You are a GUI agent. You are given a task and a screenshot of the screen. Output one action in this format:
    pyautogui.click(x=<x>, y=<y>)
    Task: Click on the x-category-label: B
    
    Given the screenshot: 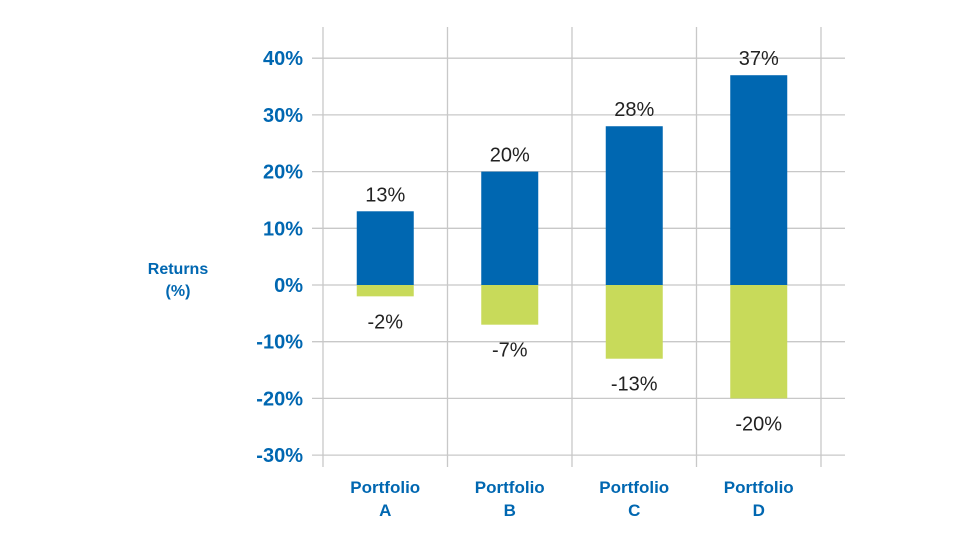 What is the action you would take?
    pyautogui.click(x=510, y=510)
    